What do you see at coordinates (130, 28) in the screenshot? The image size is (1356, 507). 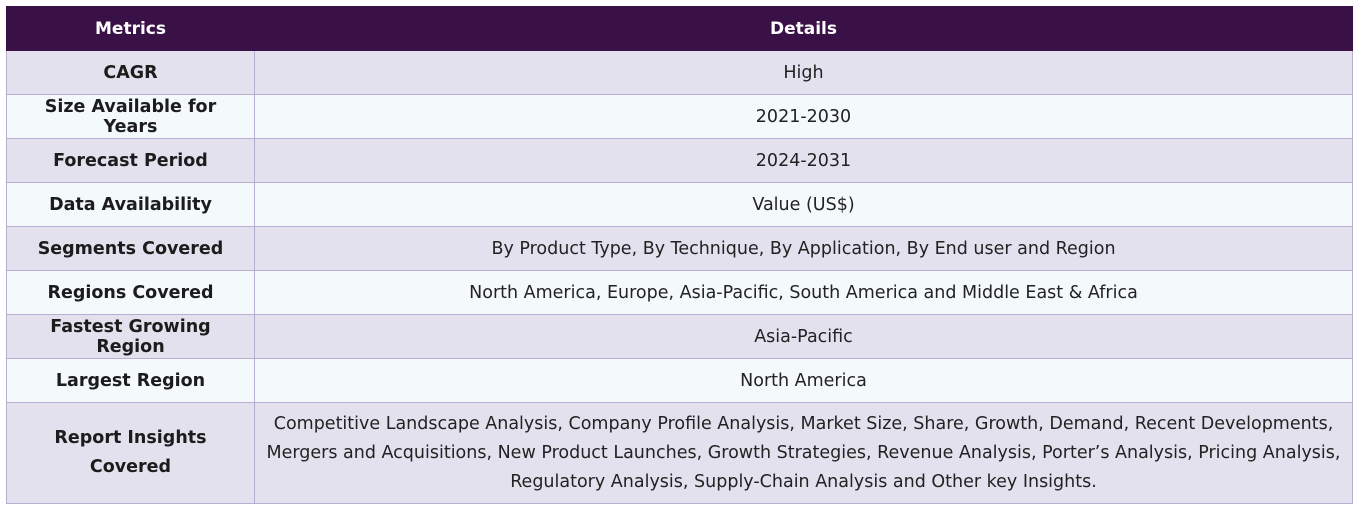 I see `header-metrics: Metrics` at bounding box center [130, 28].